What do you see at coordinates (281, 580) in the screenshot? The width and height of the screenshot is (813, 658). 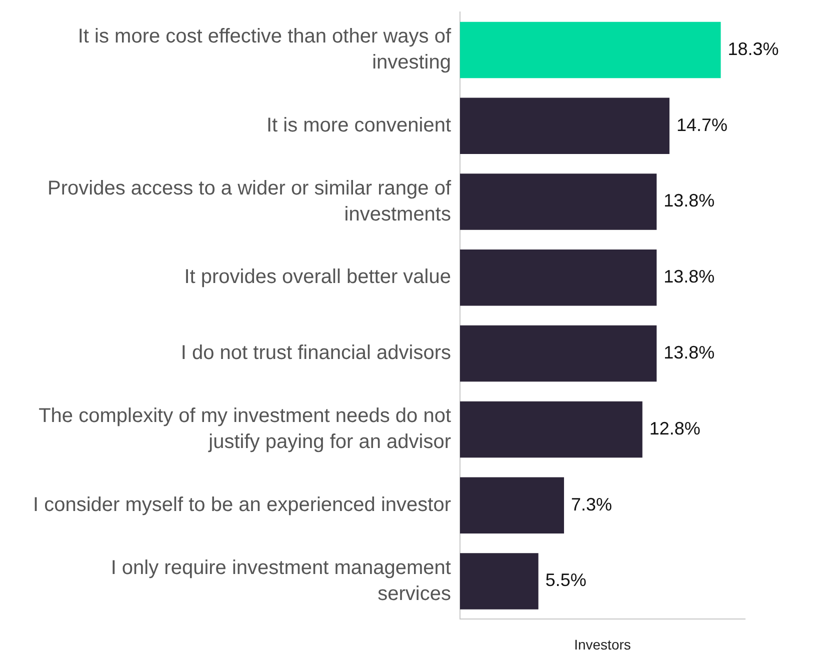 I see `y-tick-label: I only require investment management services` at bounding box center [281, 580].